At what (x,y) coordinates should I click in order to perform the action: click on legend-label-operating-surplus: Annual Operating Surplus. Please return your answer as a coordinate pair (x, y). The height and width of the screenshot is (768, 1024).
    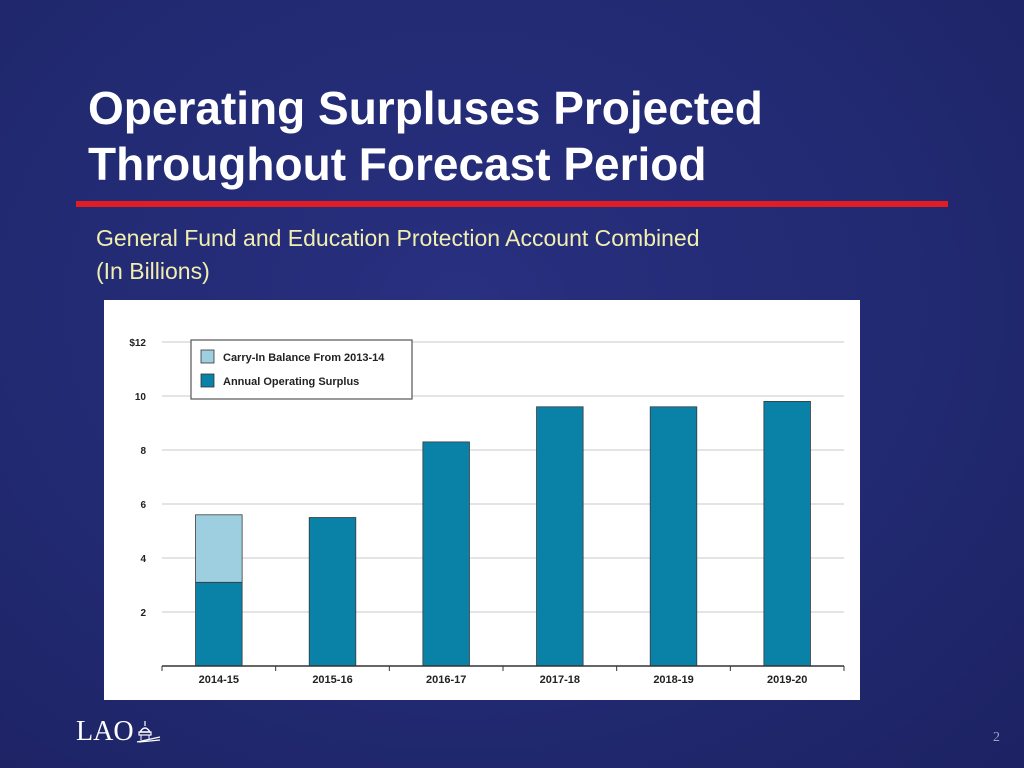
    Looking at the image, I should click on (291, 382).